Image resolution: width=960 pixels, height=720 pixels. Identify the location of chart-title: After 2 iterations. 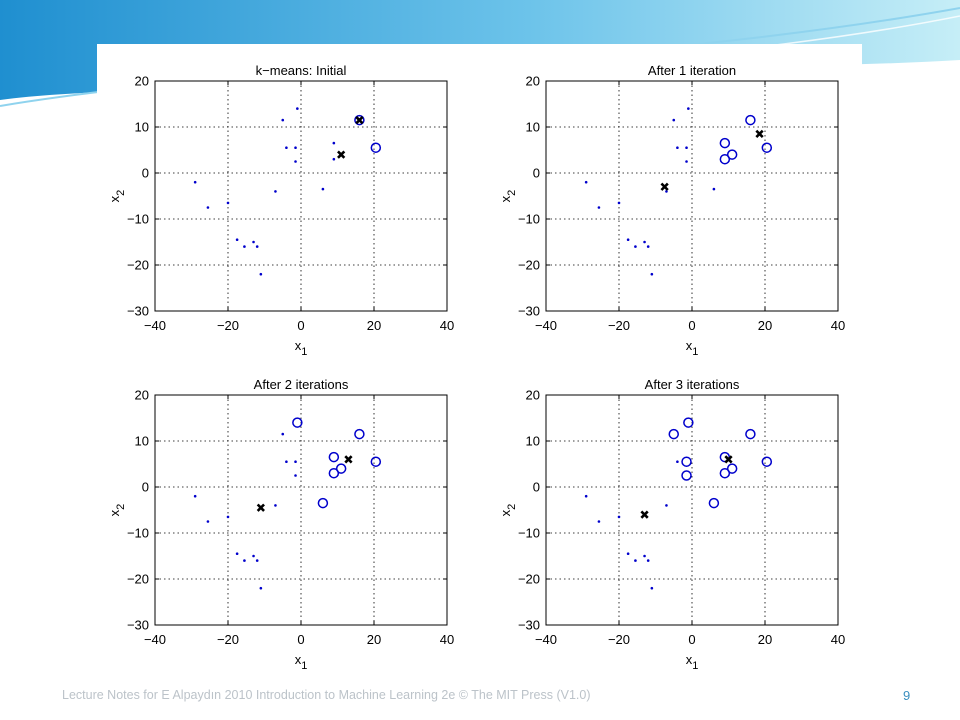
(301, 384).